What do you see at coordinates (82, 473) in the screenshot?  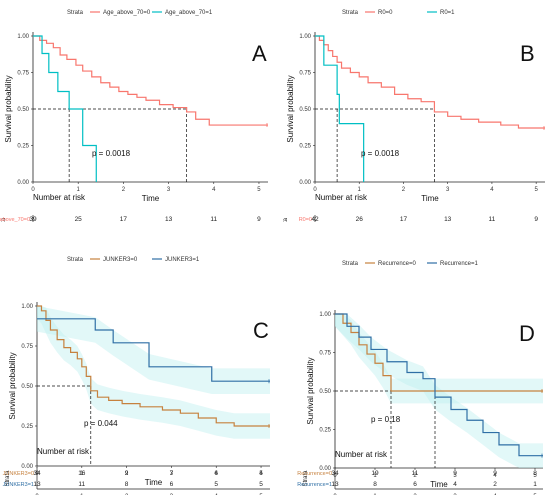 I see `risk-table-cell: 16` at bounding box center [82, 473].